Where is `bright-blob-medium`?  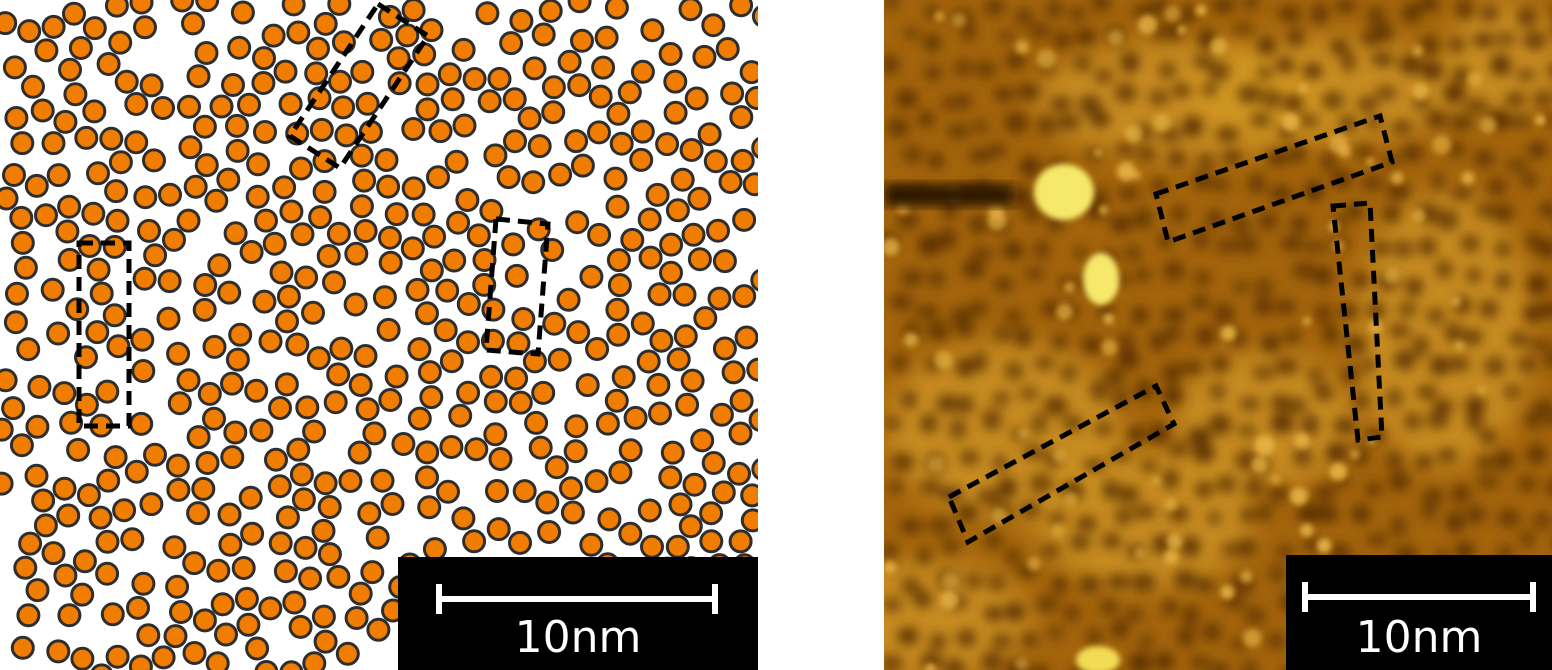 bright-blob-medium is located at coordinates (1101, 279).